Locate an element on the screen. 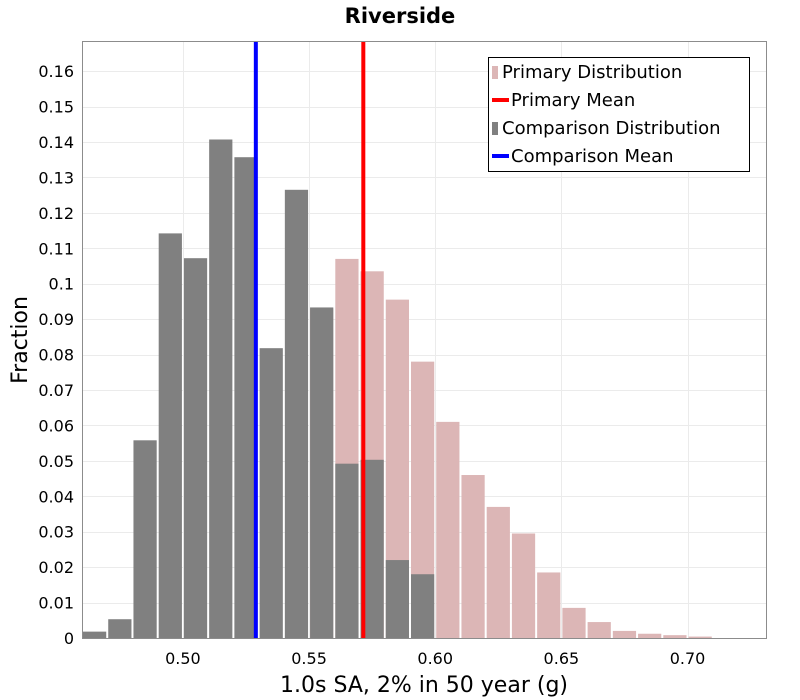 This screenshot has width=800, height=700. y-tick-label: 0.12 is located at coordinates (56, 213).